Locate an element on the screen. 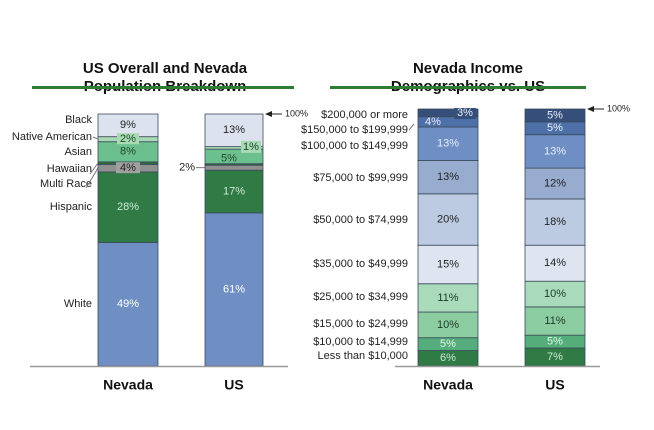 This screenshot has height=430, width=654. left-title-line1: US Overall and Nevada is located at coordinates (165, 68).